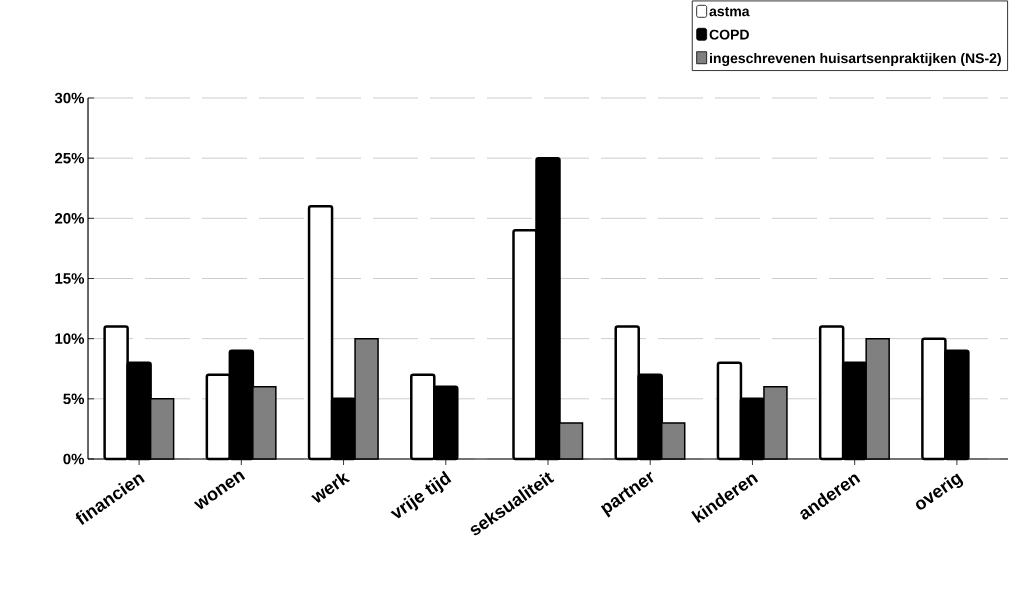  I want to click on legend-label: ingeschrevenen huisartsenpraktijken (NS-2), so click(855, 59).